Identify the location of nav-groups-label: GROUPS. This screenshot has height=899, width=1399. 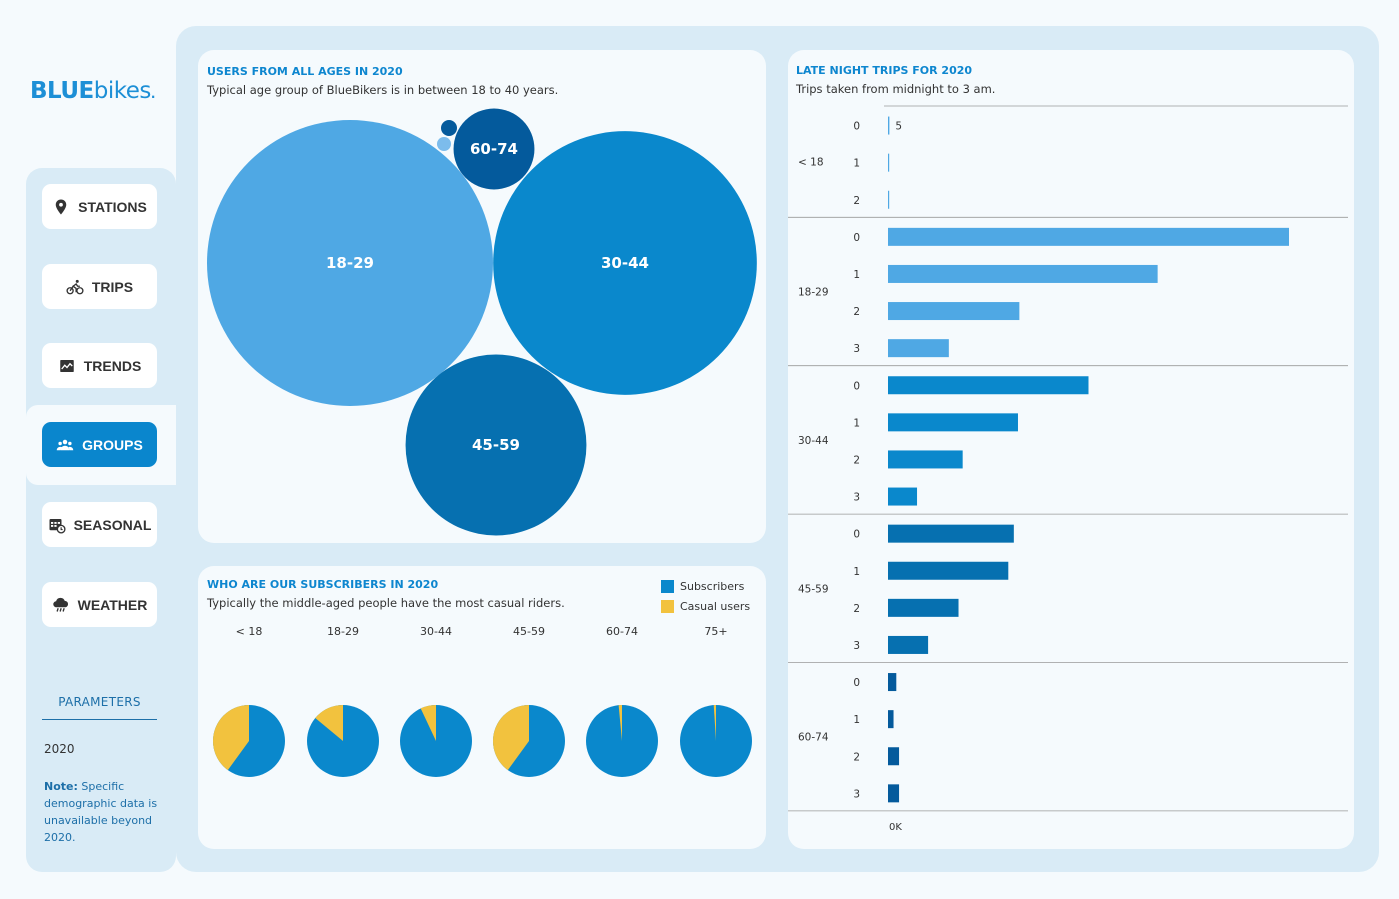
(112, 444).